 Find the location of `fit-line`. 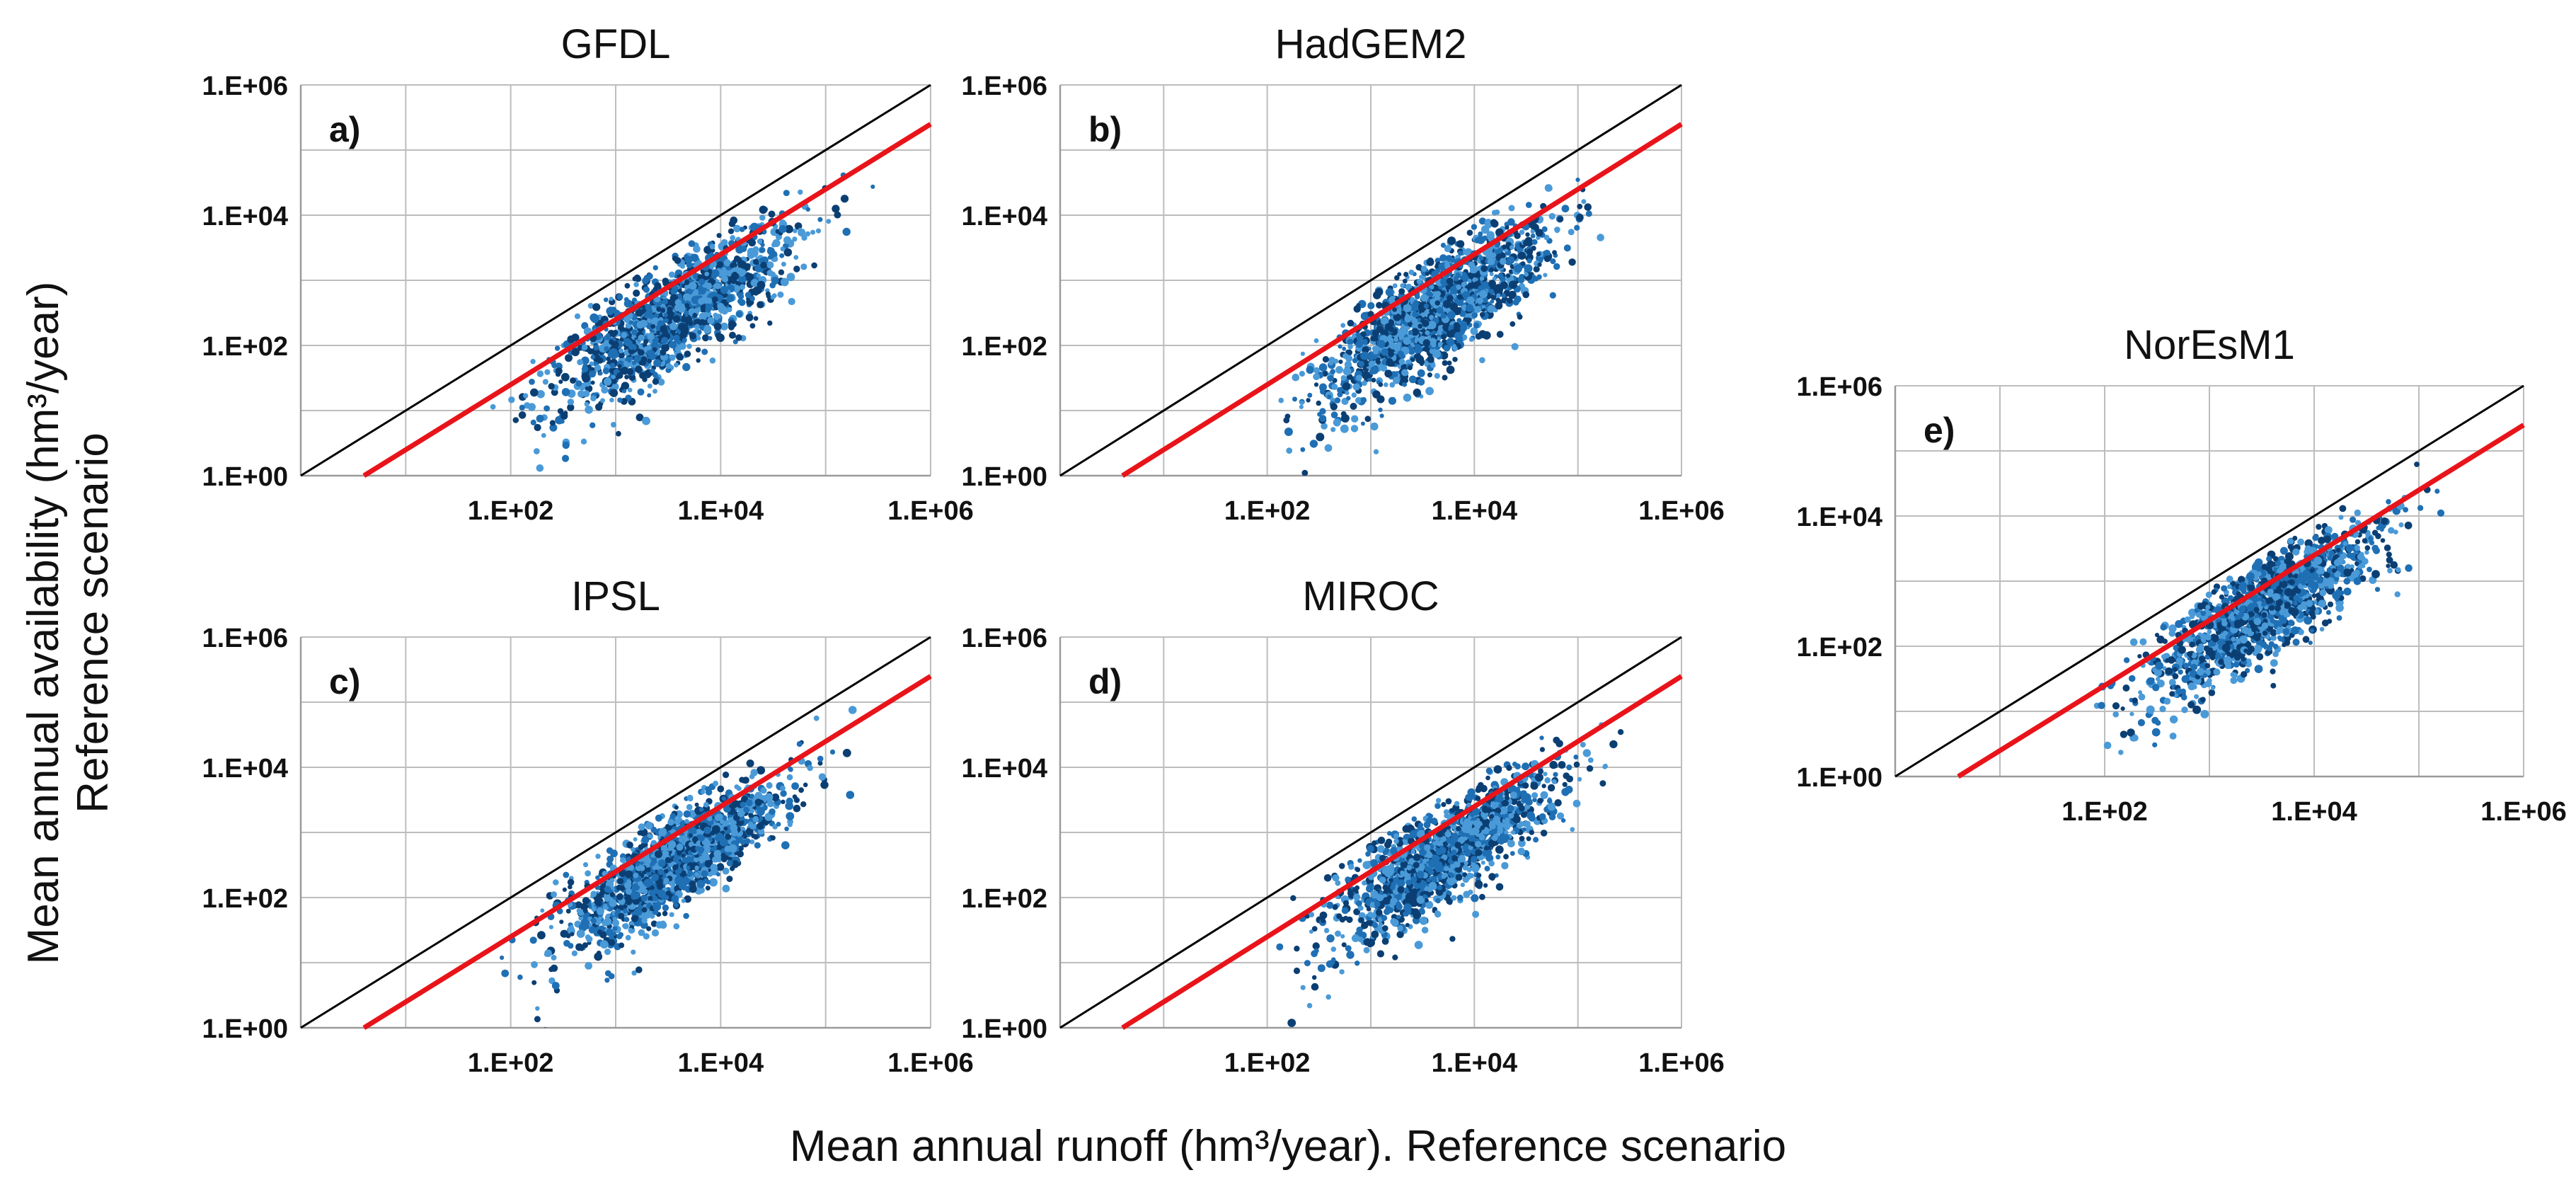

fit-line is located at coordinates (1402, 300).